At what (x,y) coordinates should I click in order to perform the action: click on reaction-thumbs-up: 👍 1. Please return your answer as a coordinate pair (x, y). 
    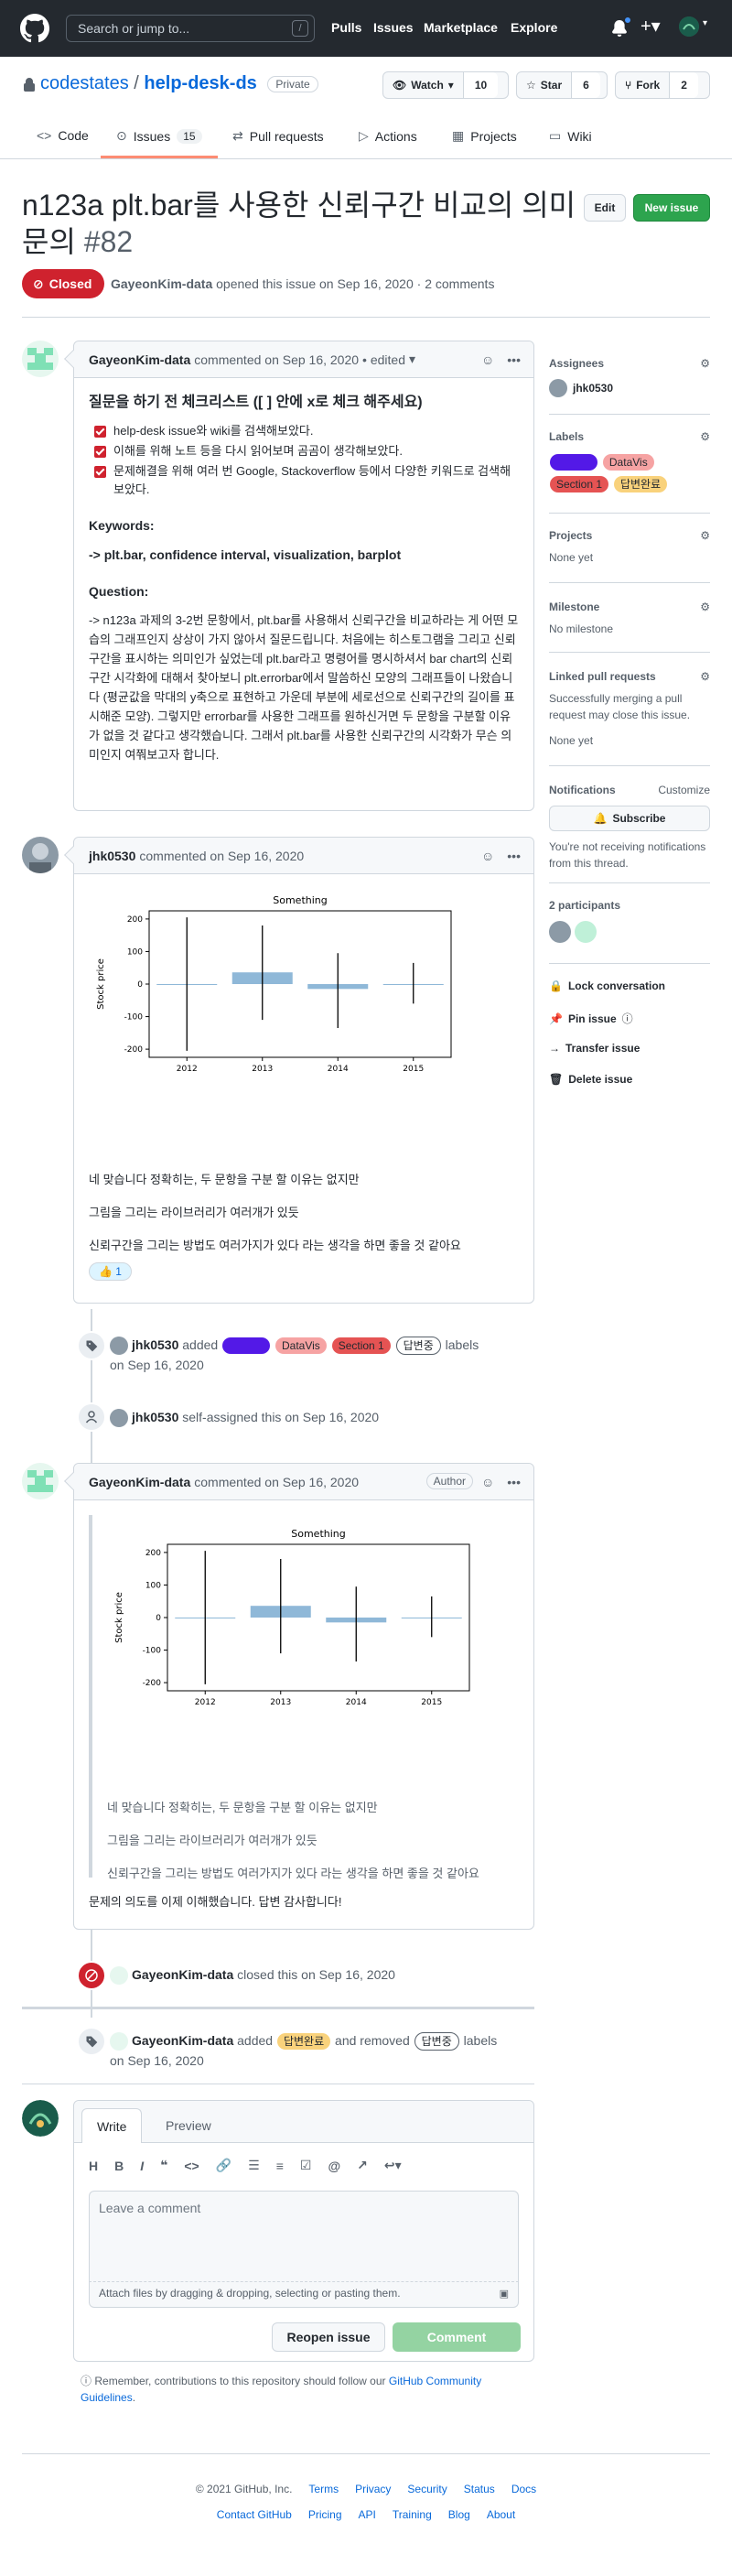
    Looking at the image, I should click on (111, 1272).